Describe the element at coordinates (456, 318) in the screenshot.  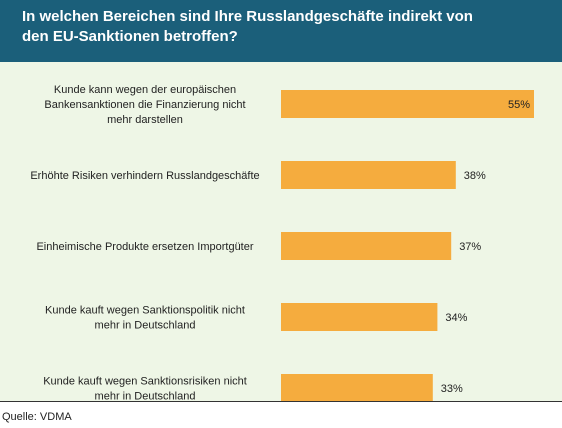
I see `value-label-3: 34%` at that location.